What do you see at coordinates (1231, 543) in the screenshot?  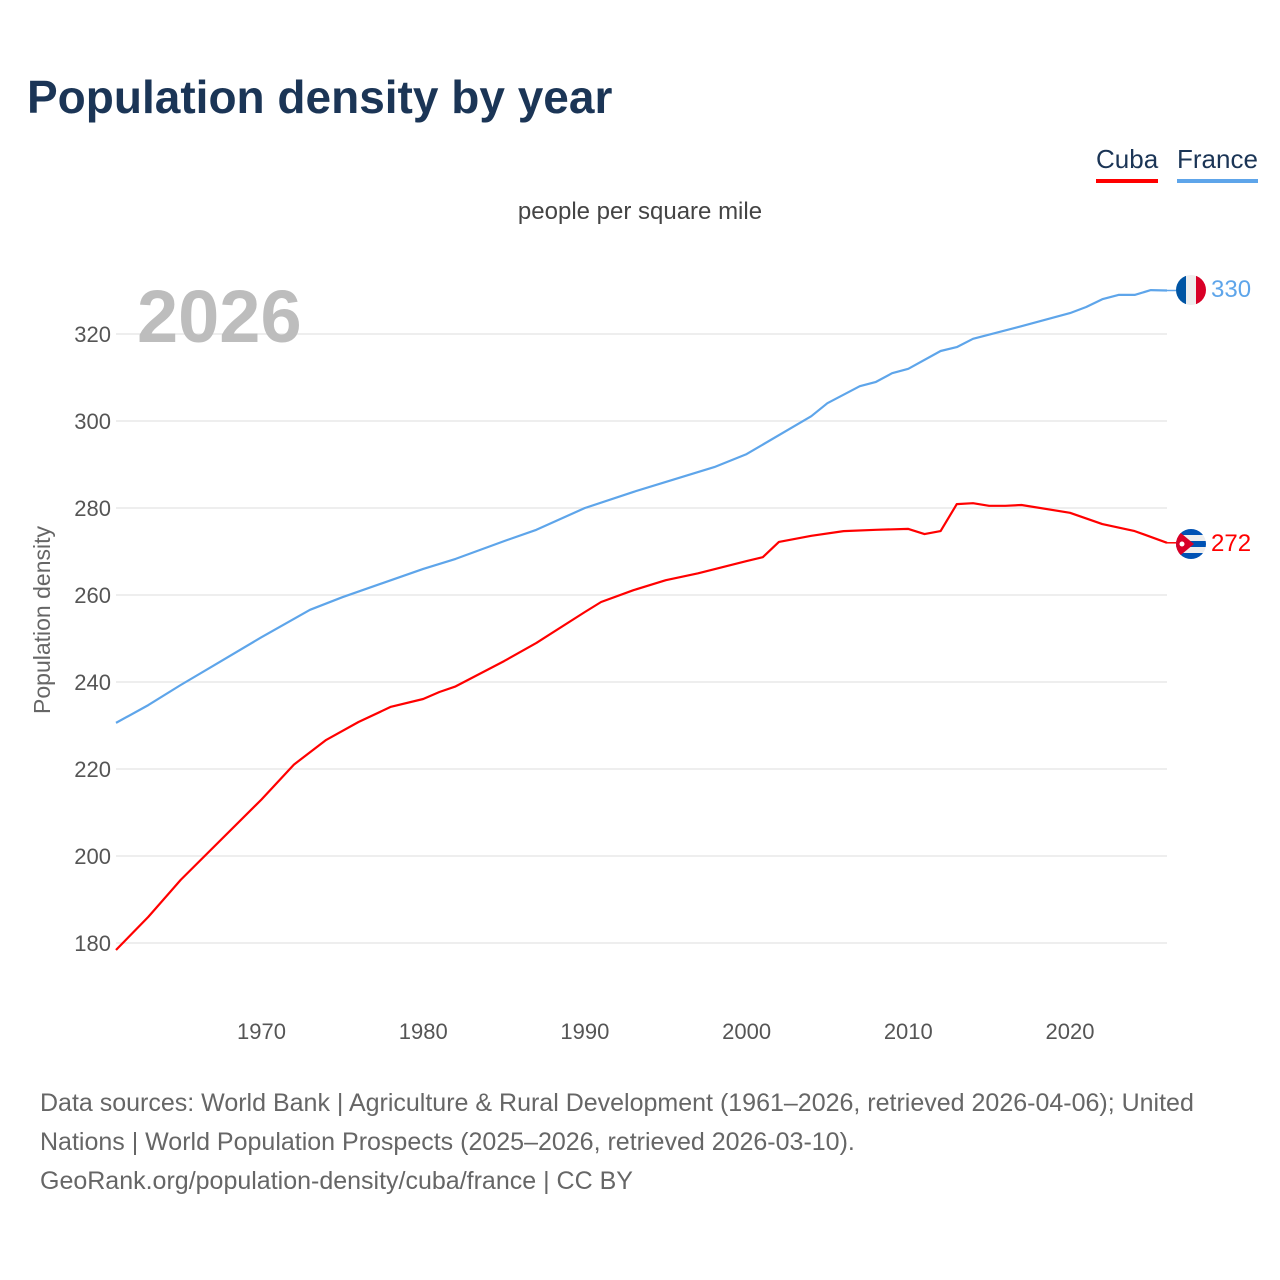 I see `cuba-end-value: 272` at bounding box center [1231, 543].